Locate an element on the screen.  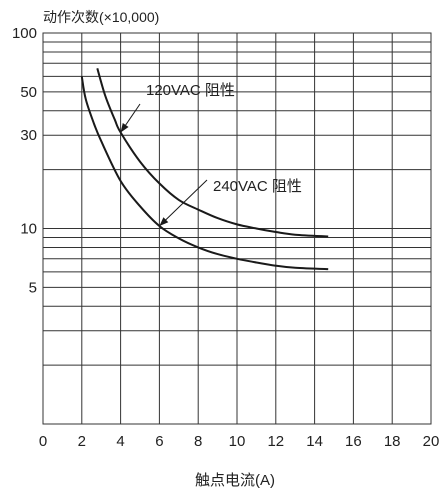
x-tick-label: 18 is located at coordinates (392, 441).